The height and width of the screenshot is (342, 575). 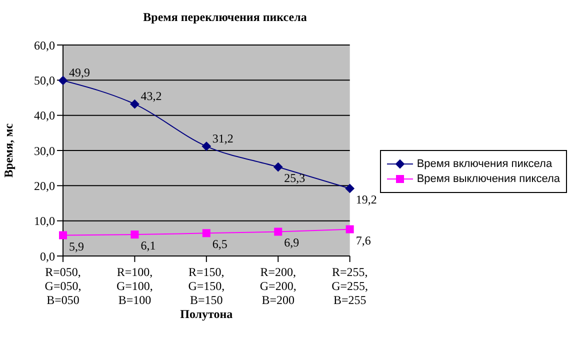 I want to click on data-label: 19,2, so click(x=366, y=199).